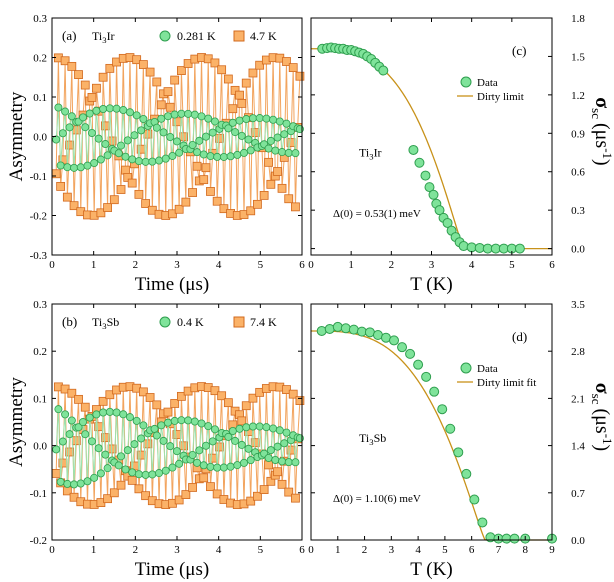  I want to click on y-tick-label: -0.1, so click(38, 494).